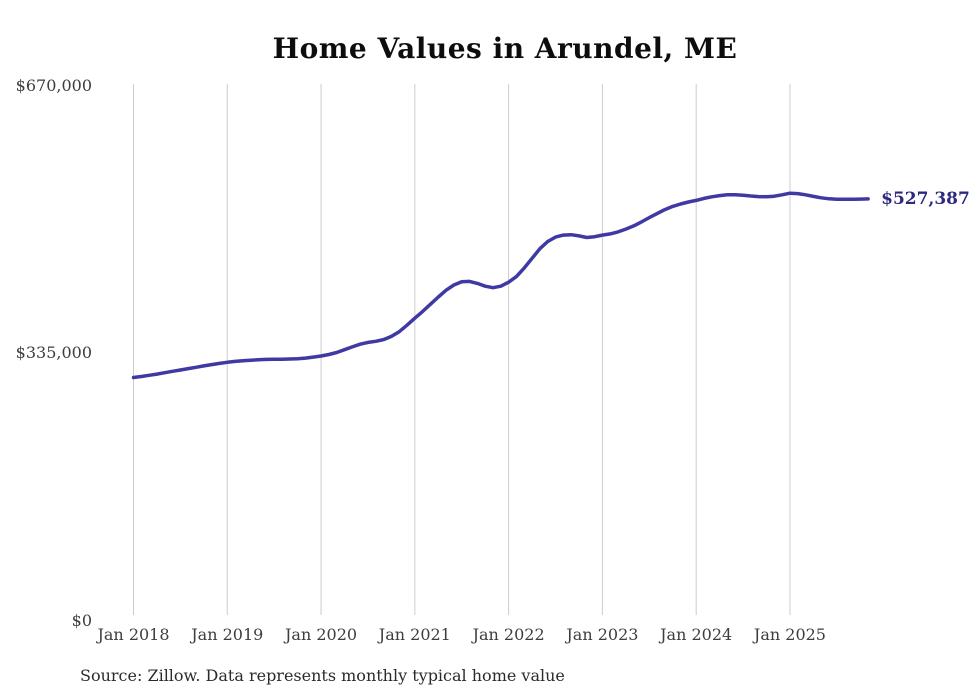  What do you see at coordinates (81, 620) in the screenshot?
I see `y-axis-tick-label: $0` at bounding box center [81, 620].